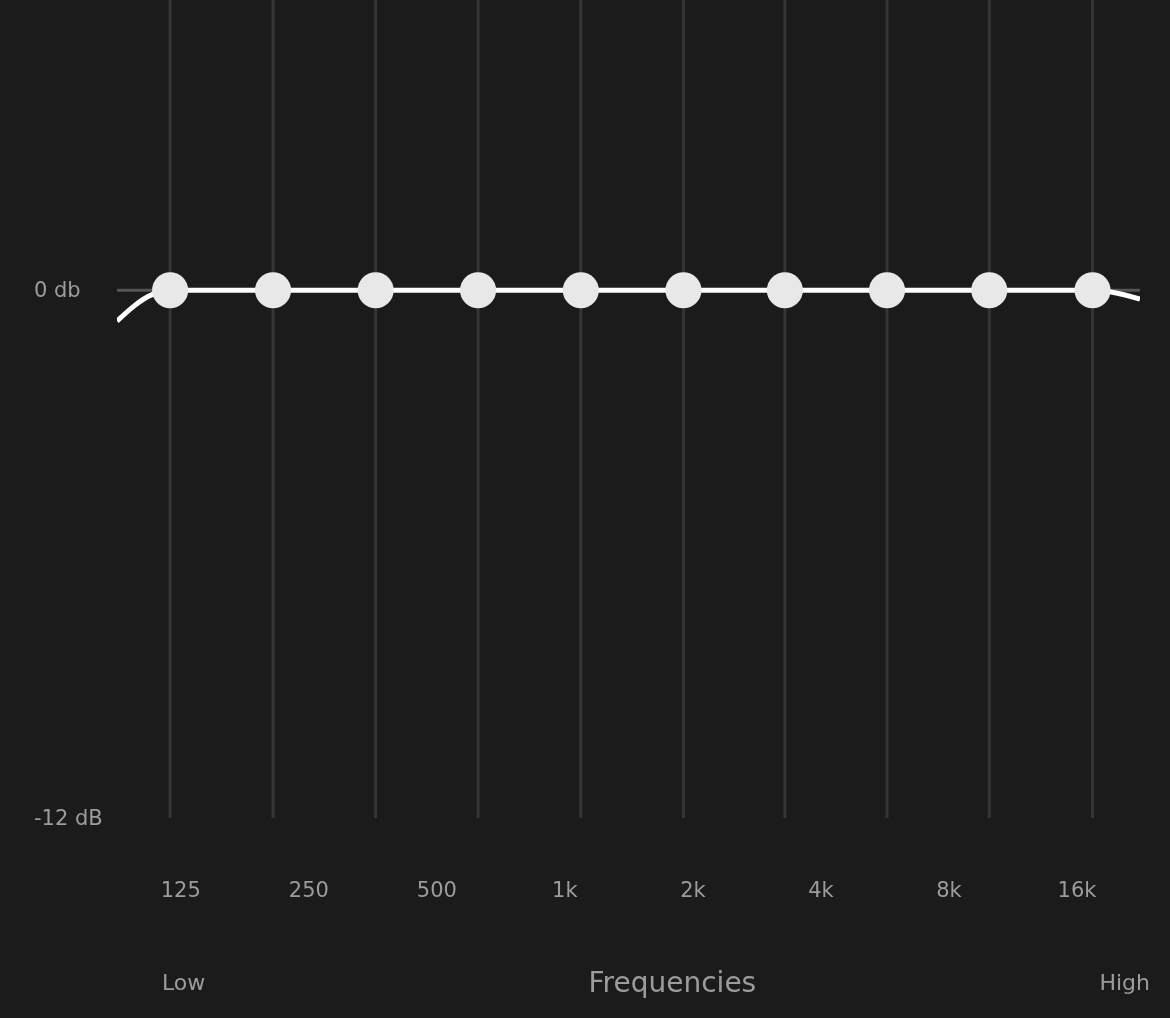  I want to click on text: Low, so click(184, 982).